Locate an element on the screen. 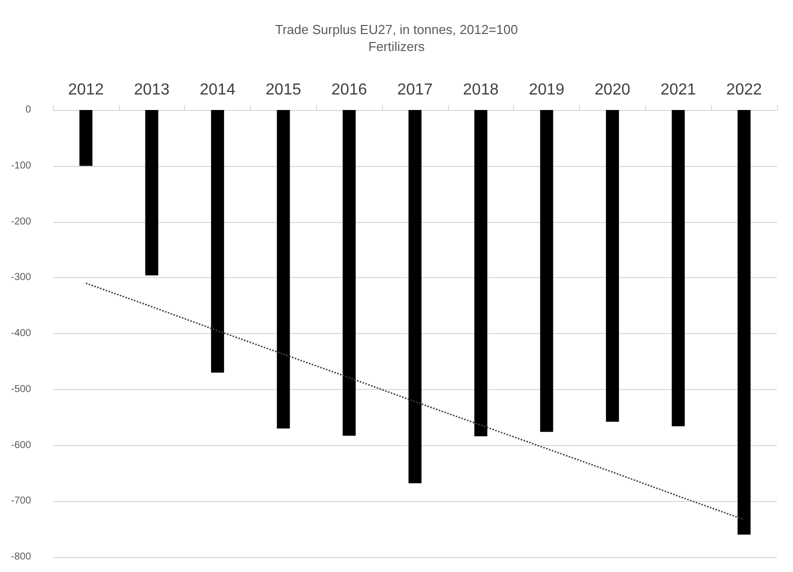 This screenshot has height=572, width=793. y-tick-label: -600 is located at coordinates (21, 445).